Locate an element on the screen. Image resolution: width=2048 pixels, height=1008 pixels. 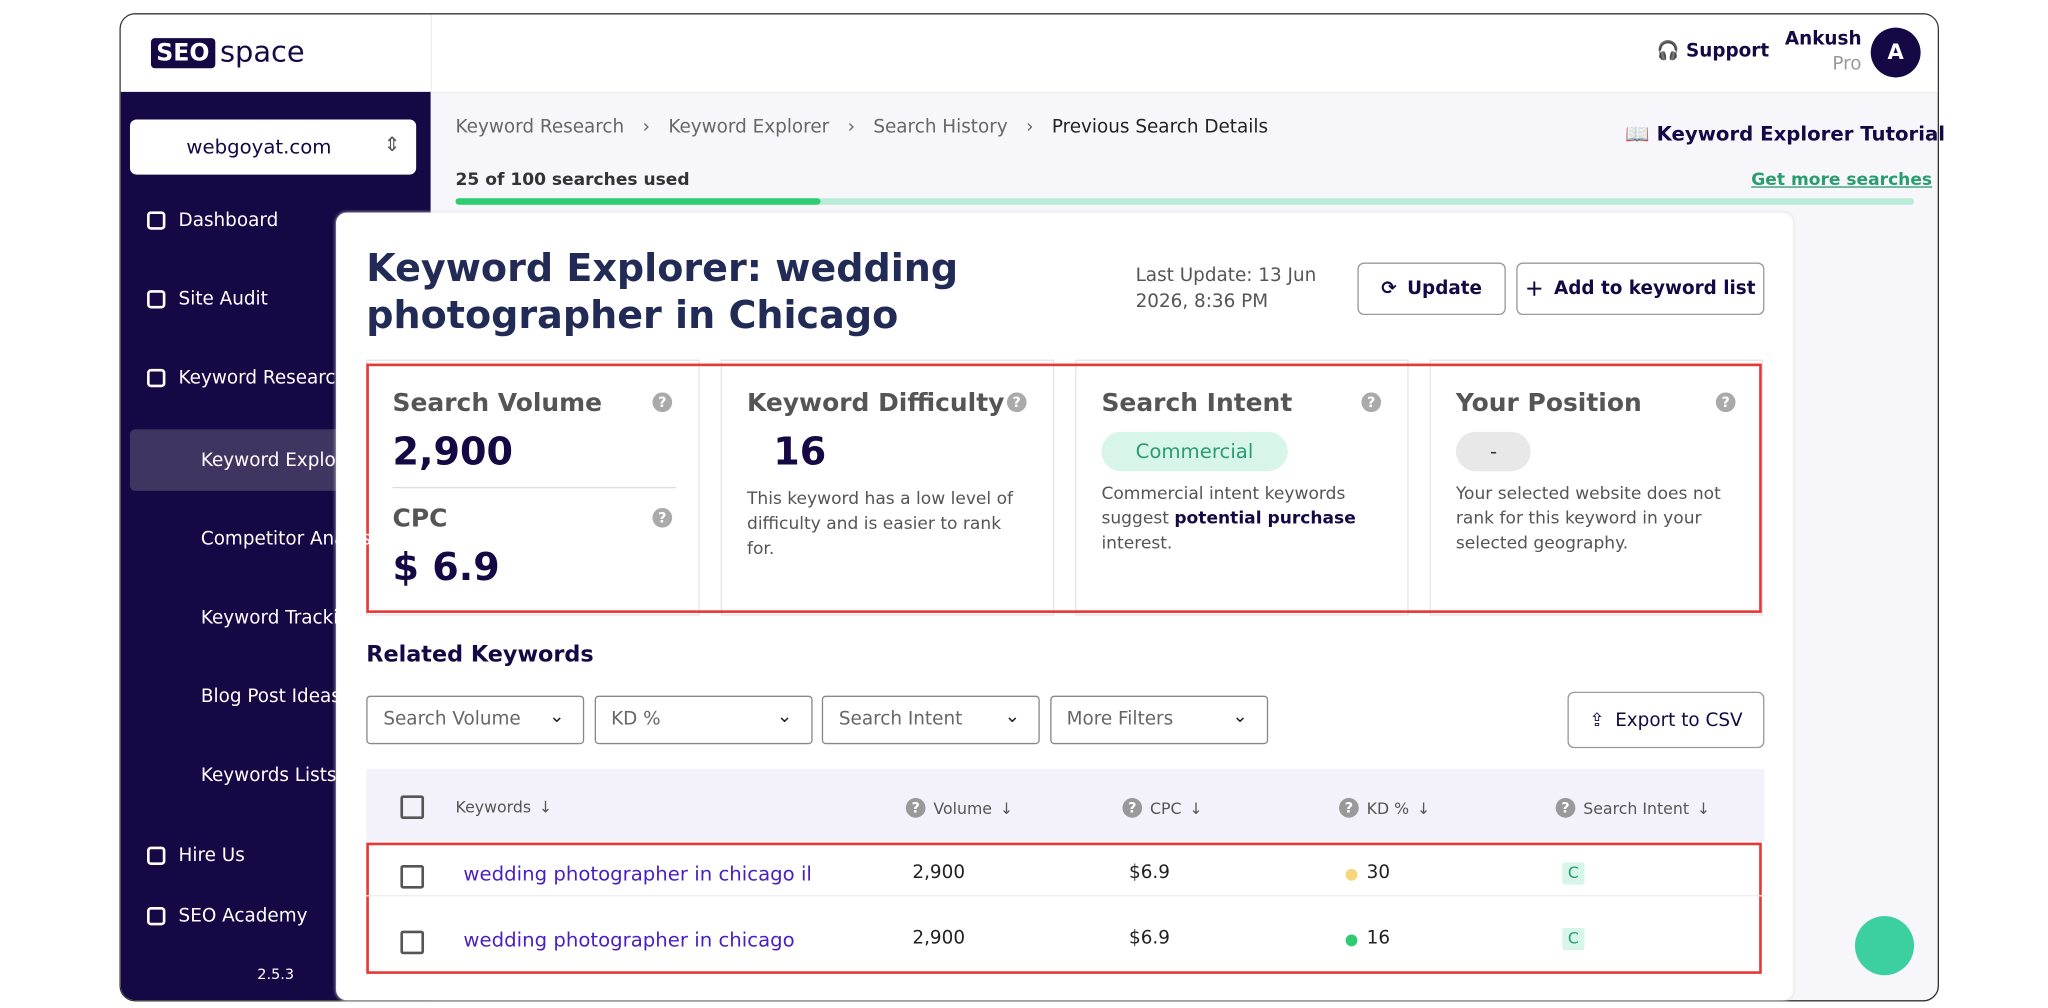
filter-dropdown: More Filters ⌄ is located at coordinates (1158, 720).